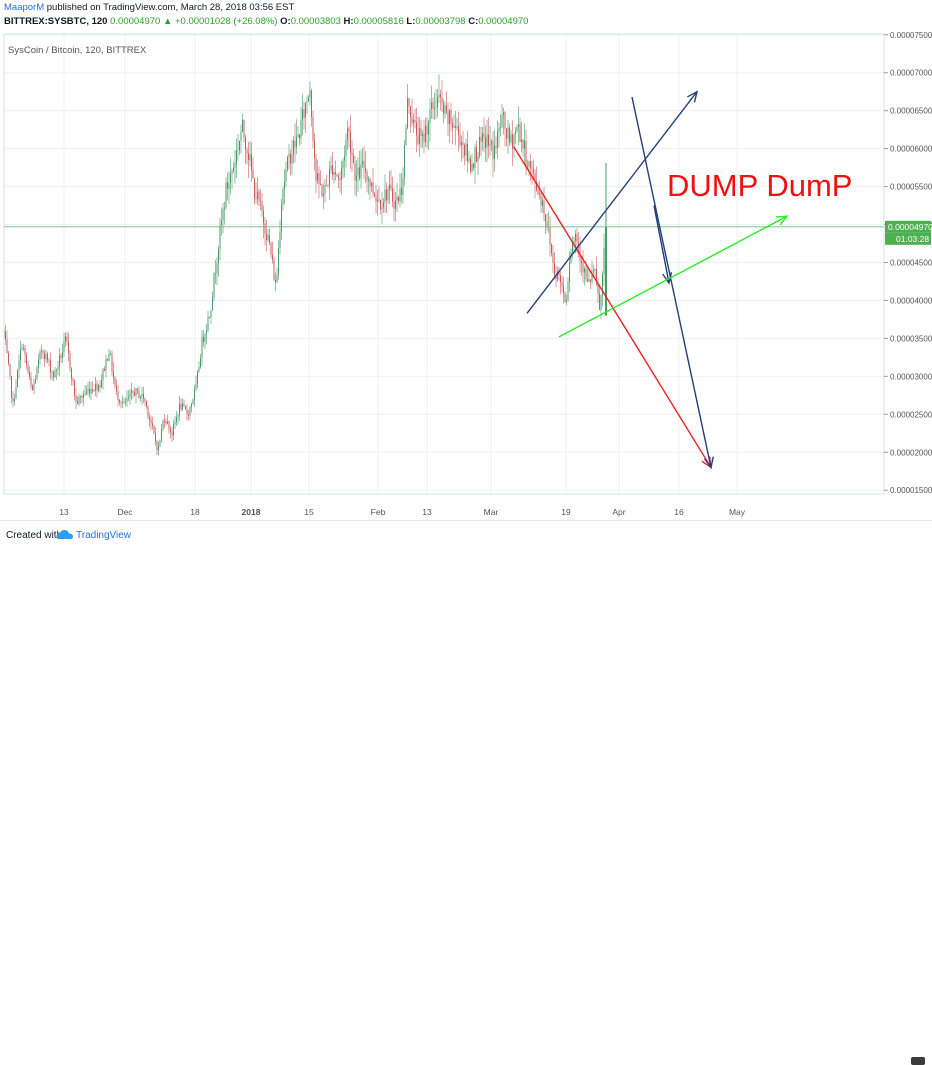 The width and height of the screenshot is (932, 1065). What do you see at coordinates (378, 512) in the screenshot?
I see `x-tick-label: Feb` at bounding box center [378, 512].